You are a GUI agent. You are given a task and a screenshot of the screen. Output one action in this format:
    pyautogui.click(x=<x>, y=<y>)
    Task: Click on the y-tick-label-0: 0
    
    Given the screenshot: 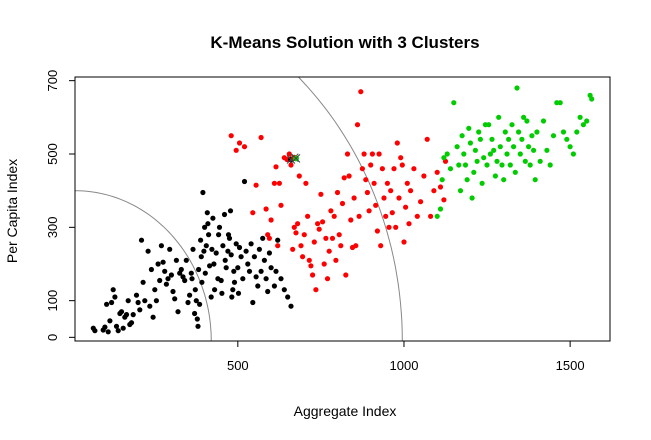 What is the action you would take?
    pyautogui.click(x=52, y=337)
    